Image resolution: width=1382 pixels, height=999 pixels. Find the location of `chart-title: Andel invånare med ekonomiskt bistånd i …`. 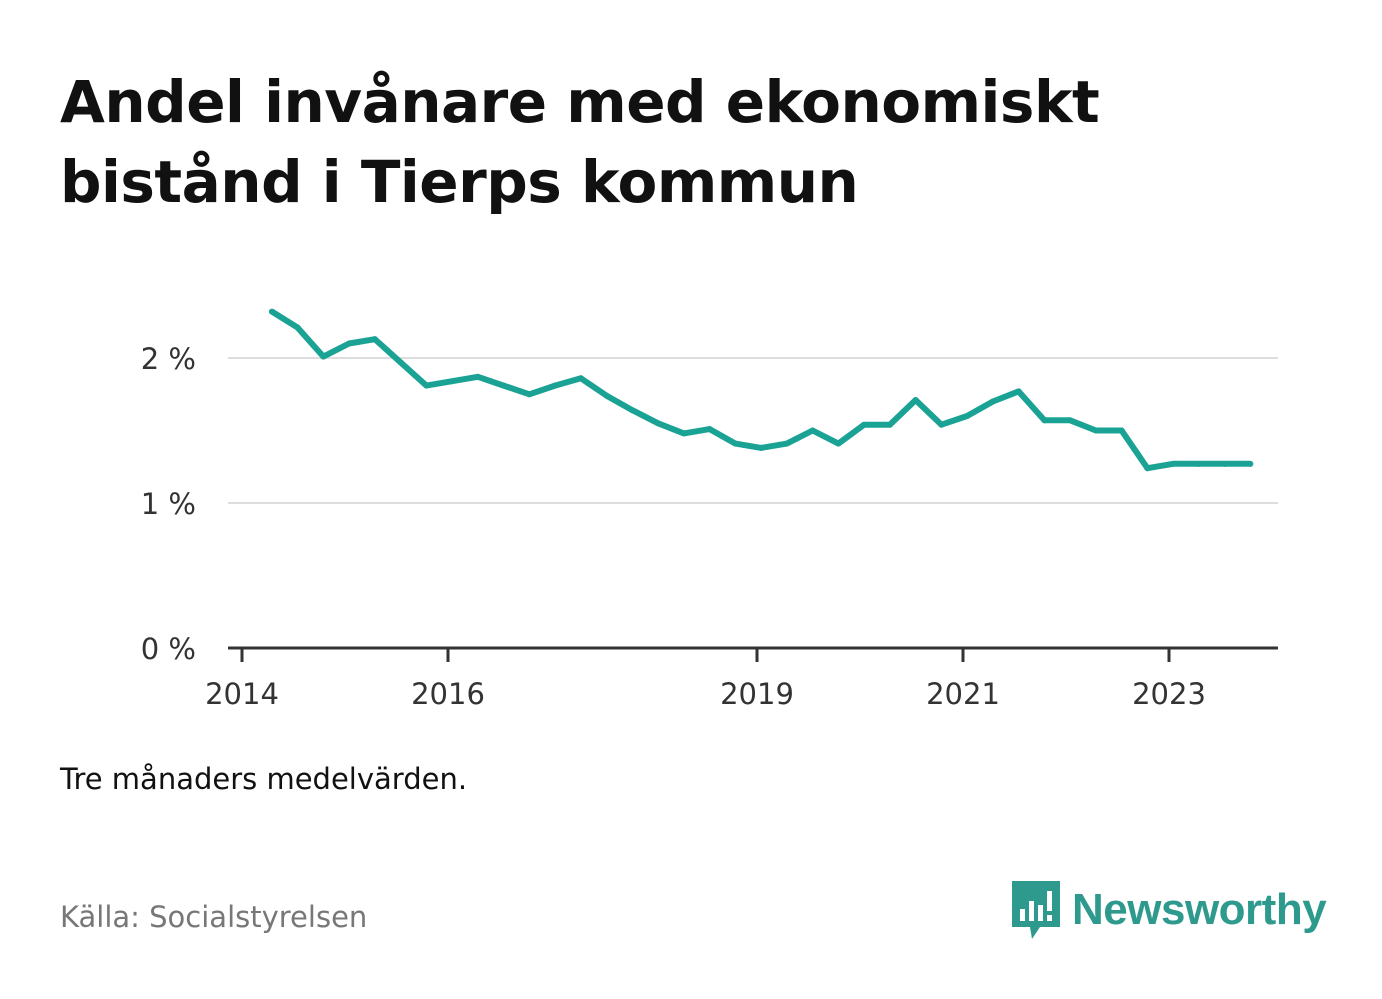

chart-title: Andel invånare med ekonomiskt bistånd i … is located at coordinates (685, 142).